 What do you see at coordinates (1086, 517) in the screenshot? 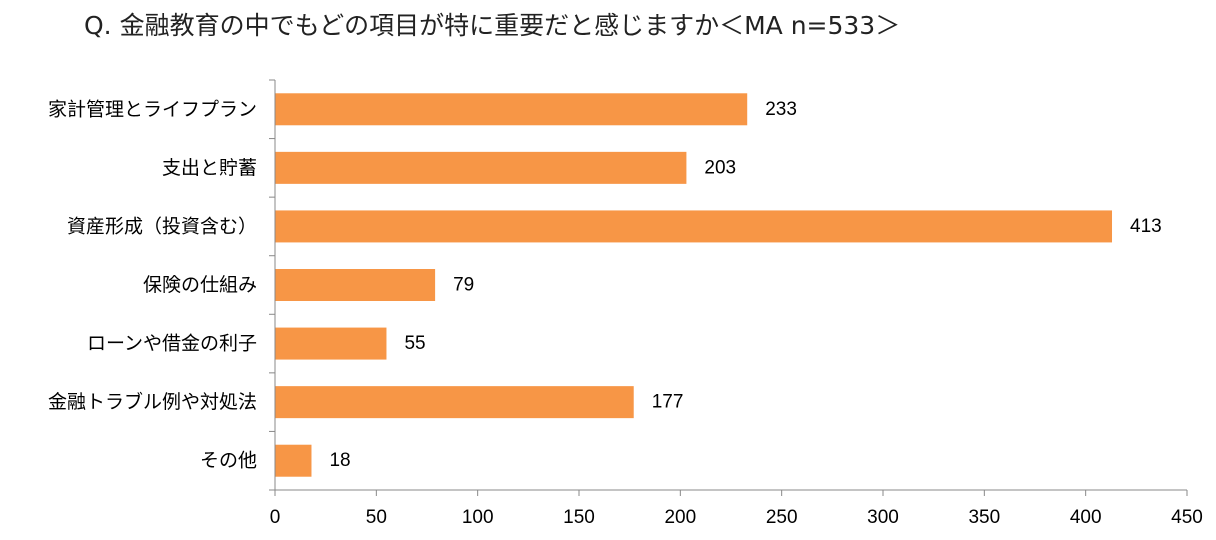
I see `x-tick-label: 400` at bounding box center [1086, 517].